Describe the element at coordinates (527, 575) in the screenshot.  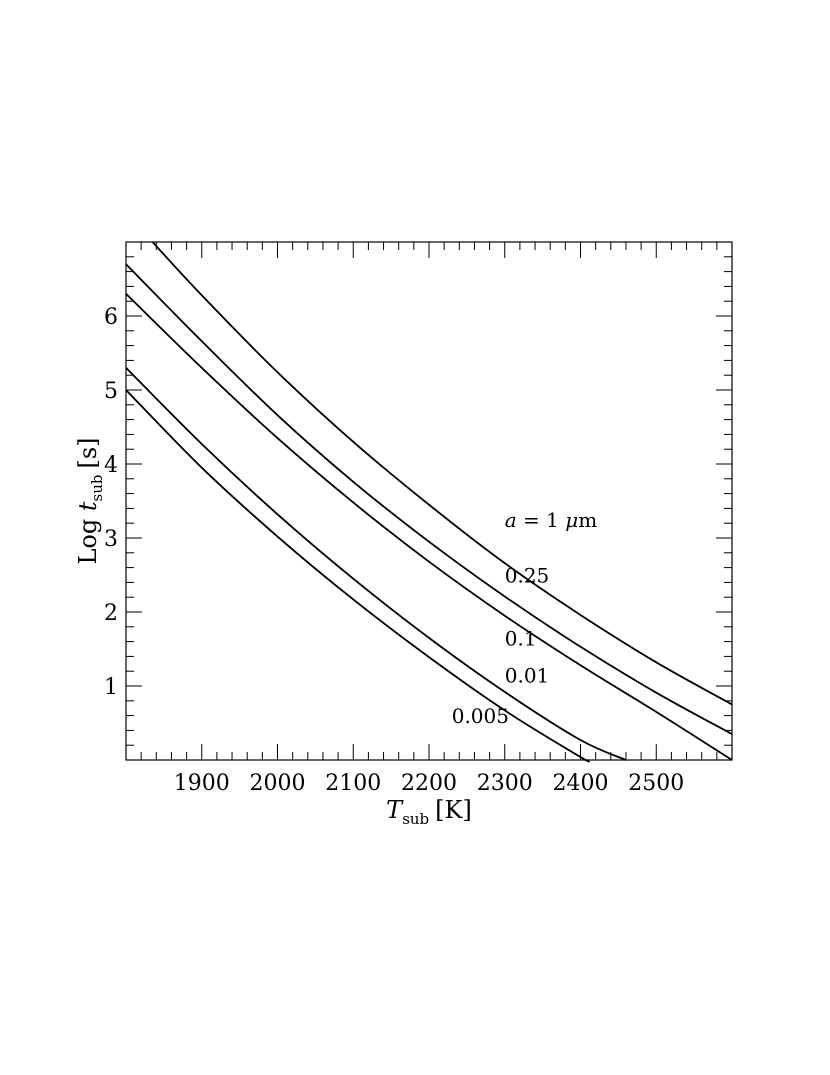
I see `series-label: 0.25` at that location.